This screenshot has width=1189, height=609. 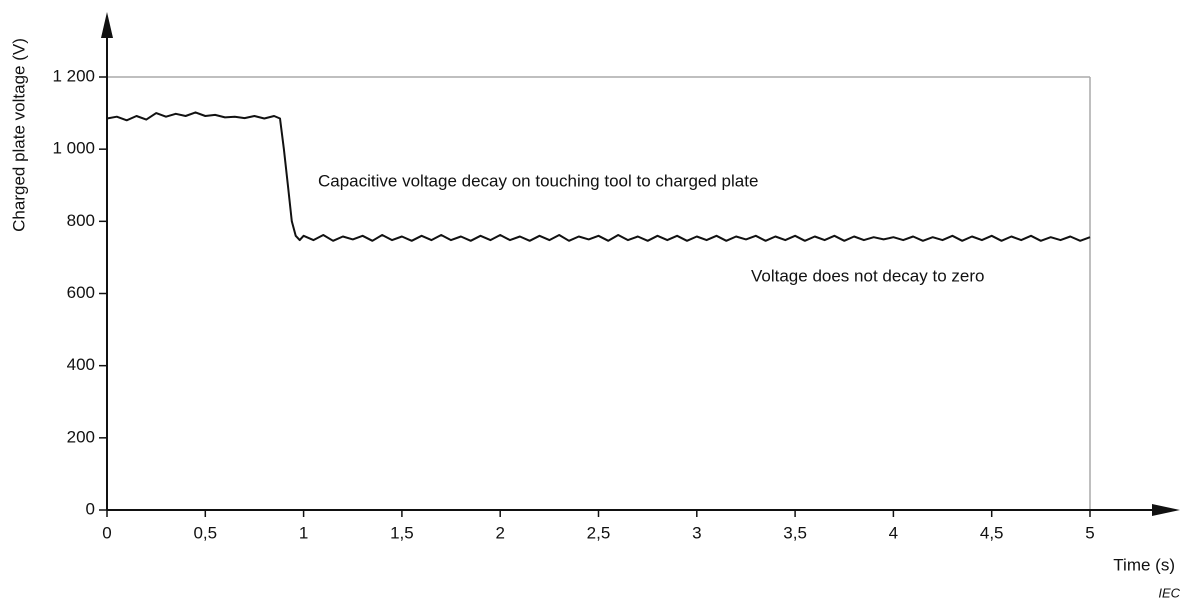 What do you see at coordinates (73, 75) in the screenshot?
I see `y-tick-label: 1 200` at bounding box center [73, 75].